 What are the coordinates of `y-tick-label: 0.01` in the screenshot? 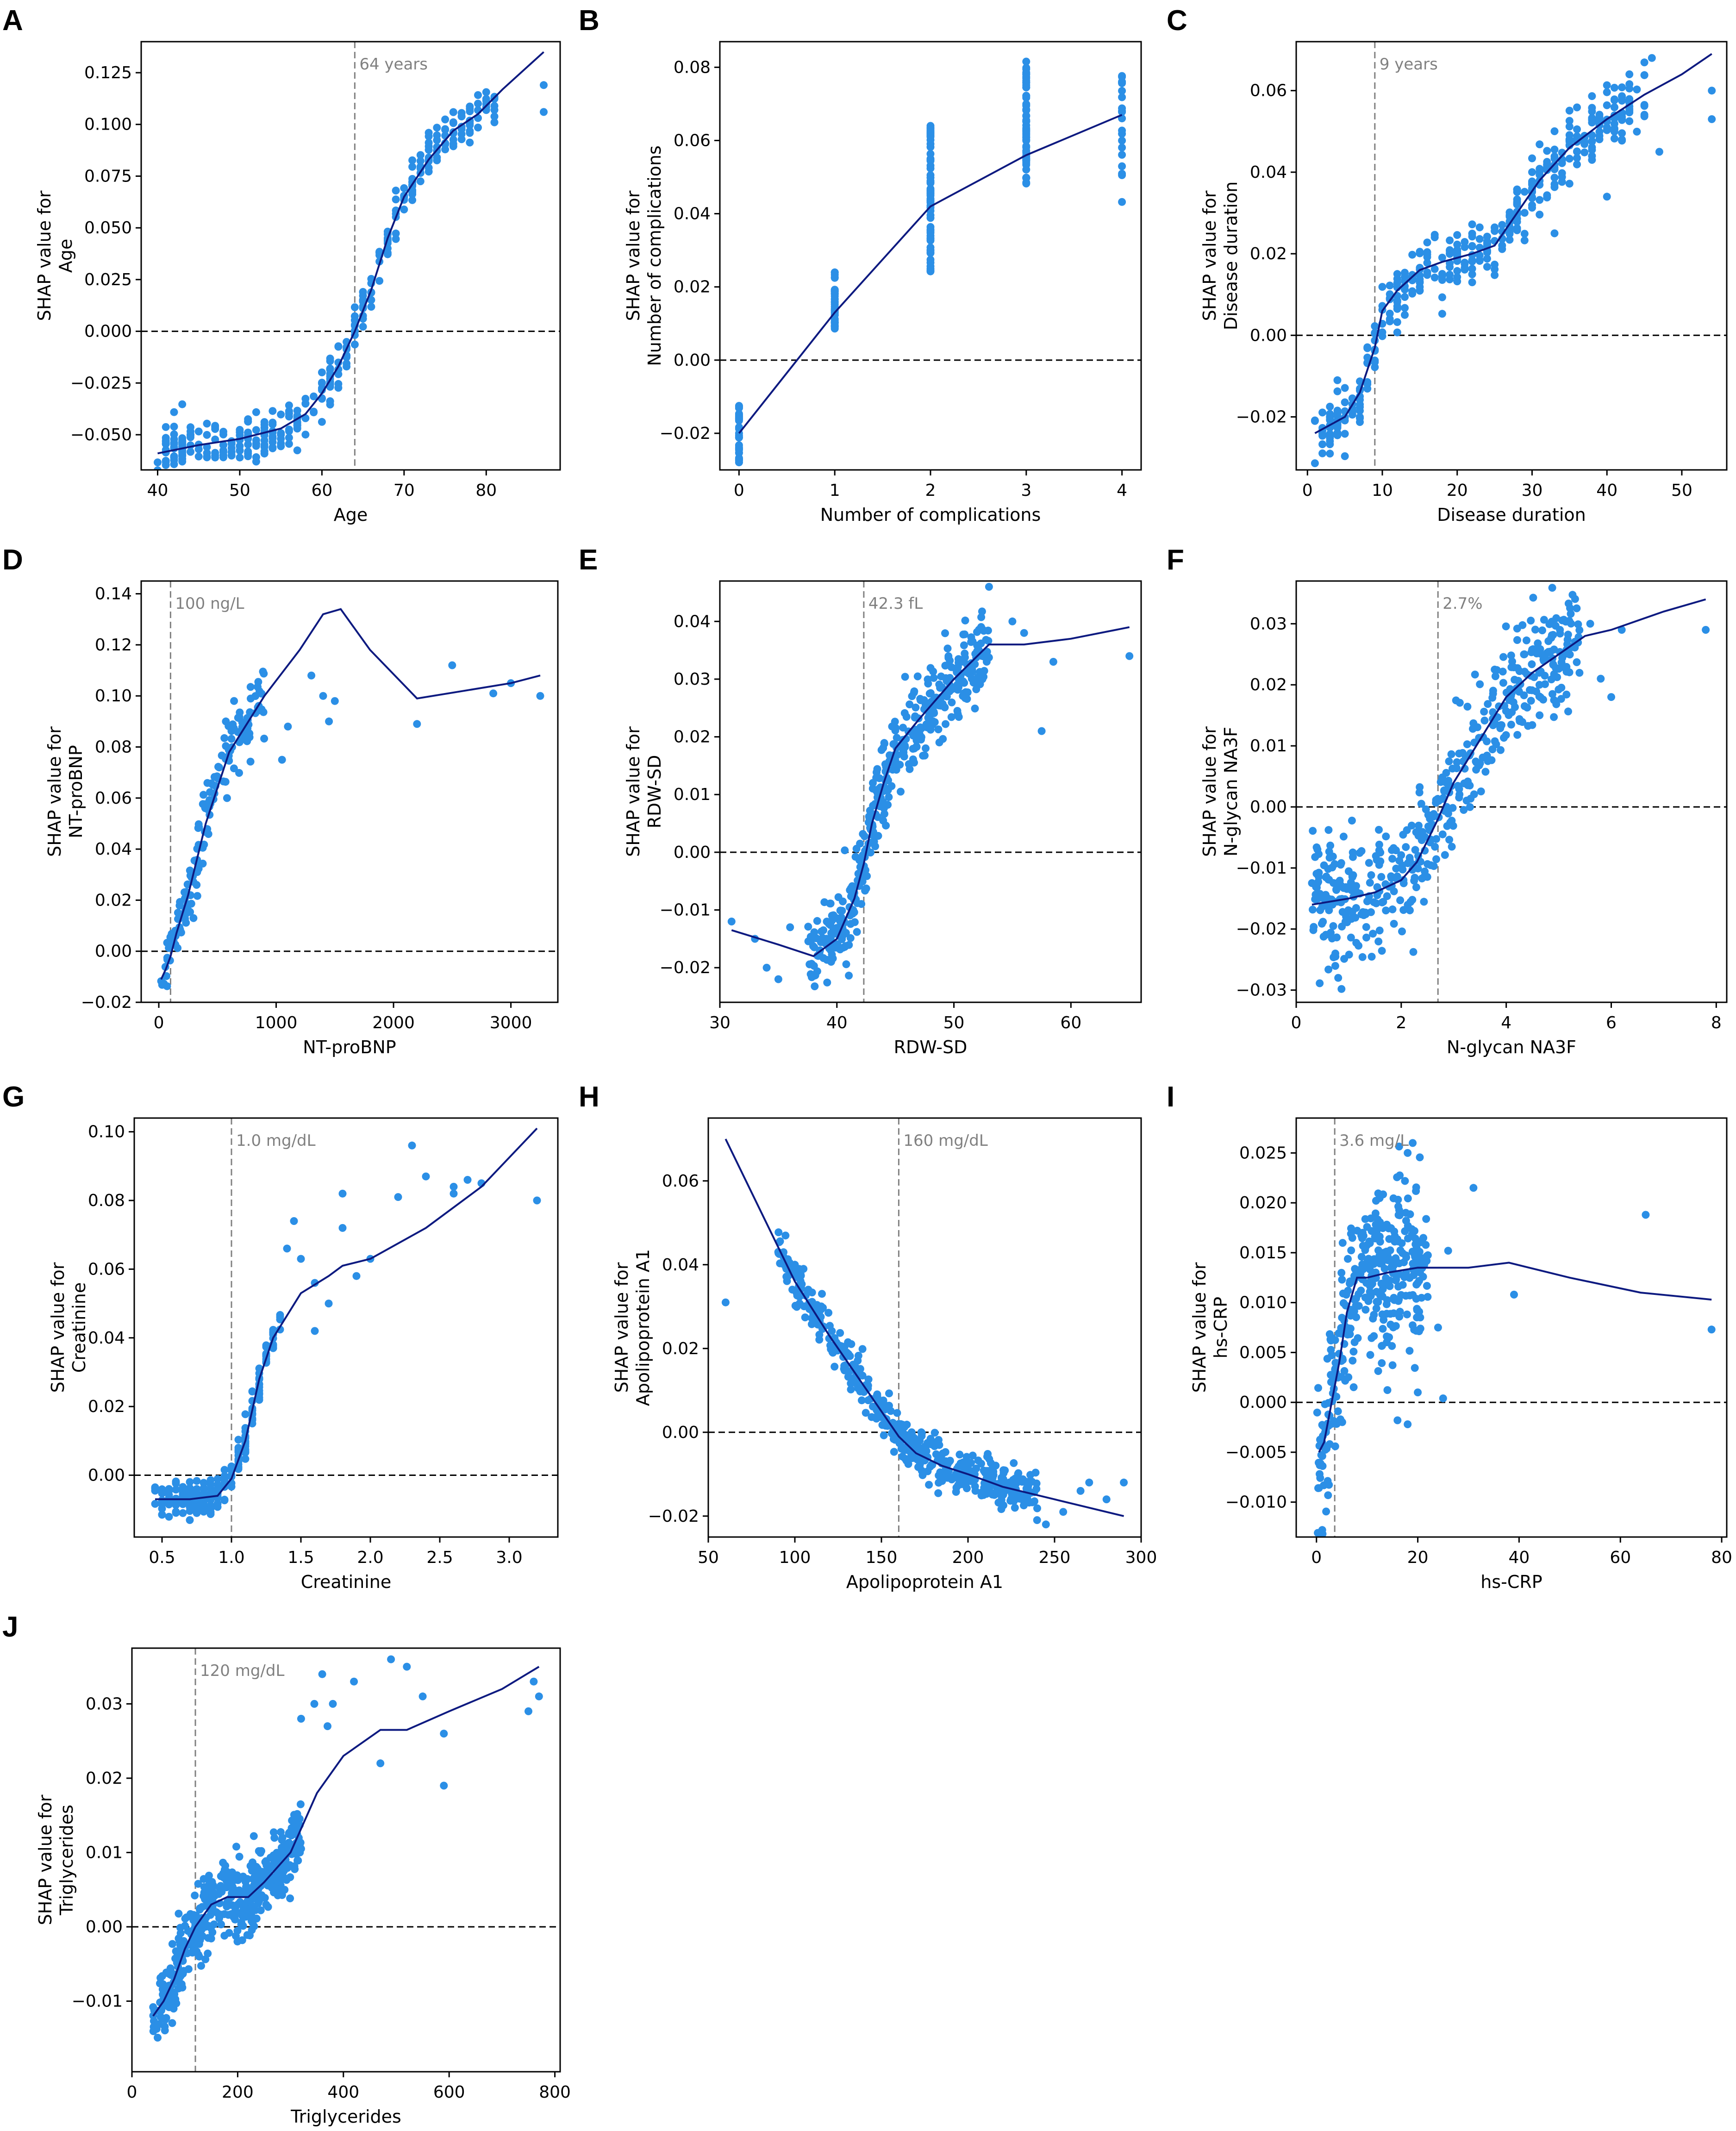 It's located at (1268, 747).